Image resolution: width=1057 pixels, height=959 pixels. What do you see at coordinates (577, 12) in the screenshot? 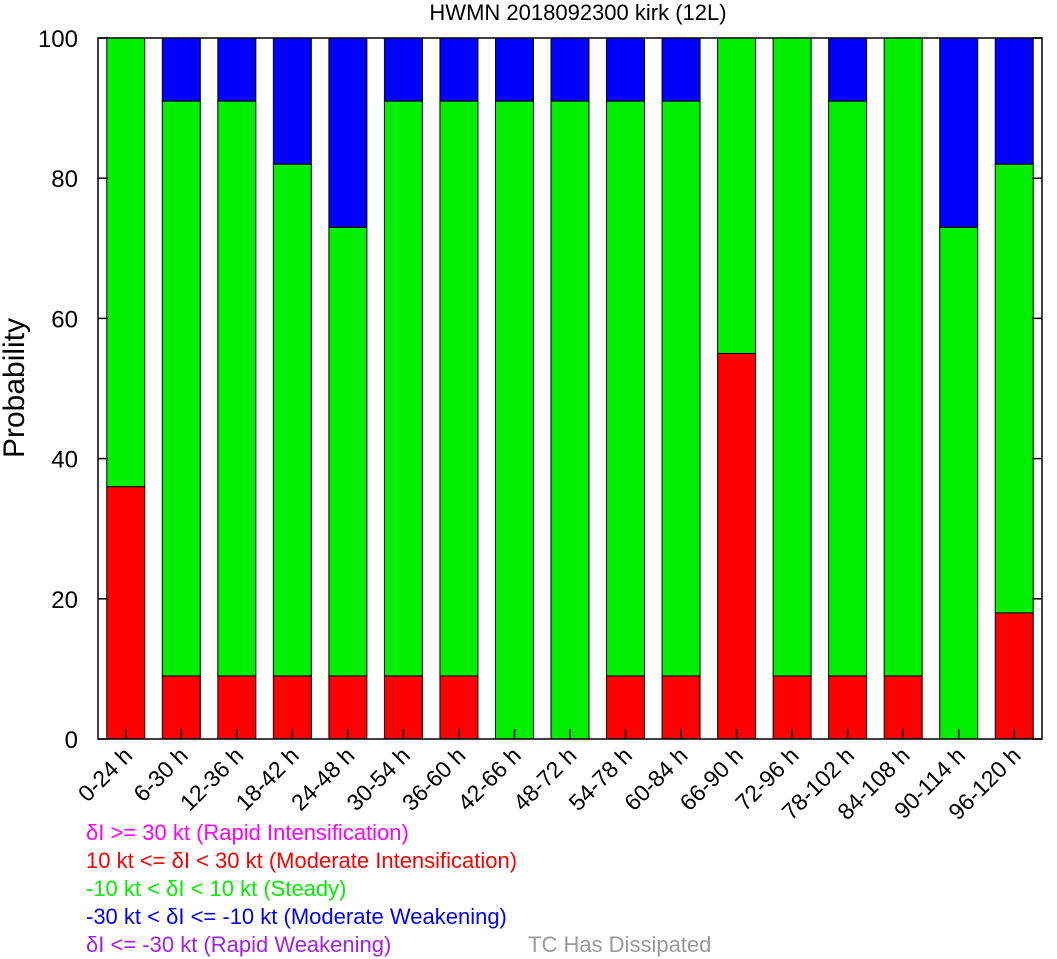
I see `chart-title: HWMN 2018092300 kirk (12L)` at bounding box center [577, 12].